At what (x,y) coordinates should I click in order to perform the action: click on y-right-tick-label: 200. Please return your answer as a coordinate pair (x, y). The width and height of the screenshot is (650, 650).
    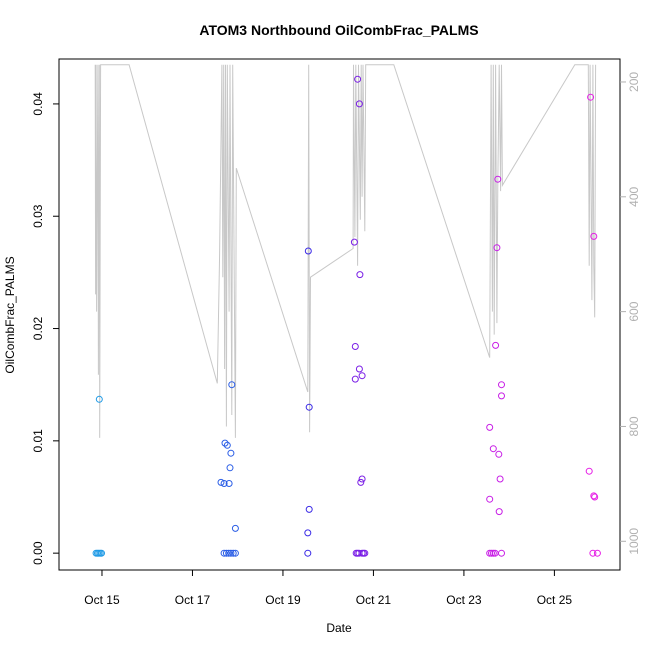
    Looking at the image, I should click on (634, 82).